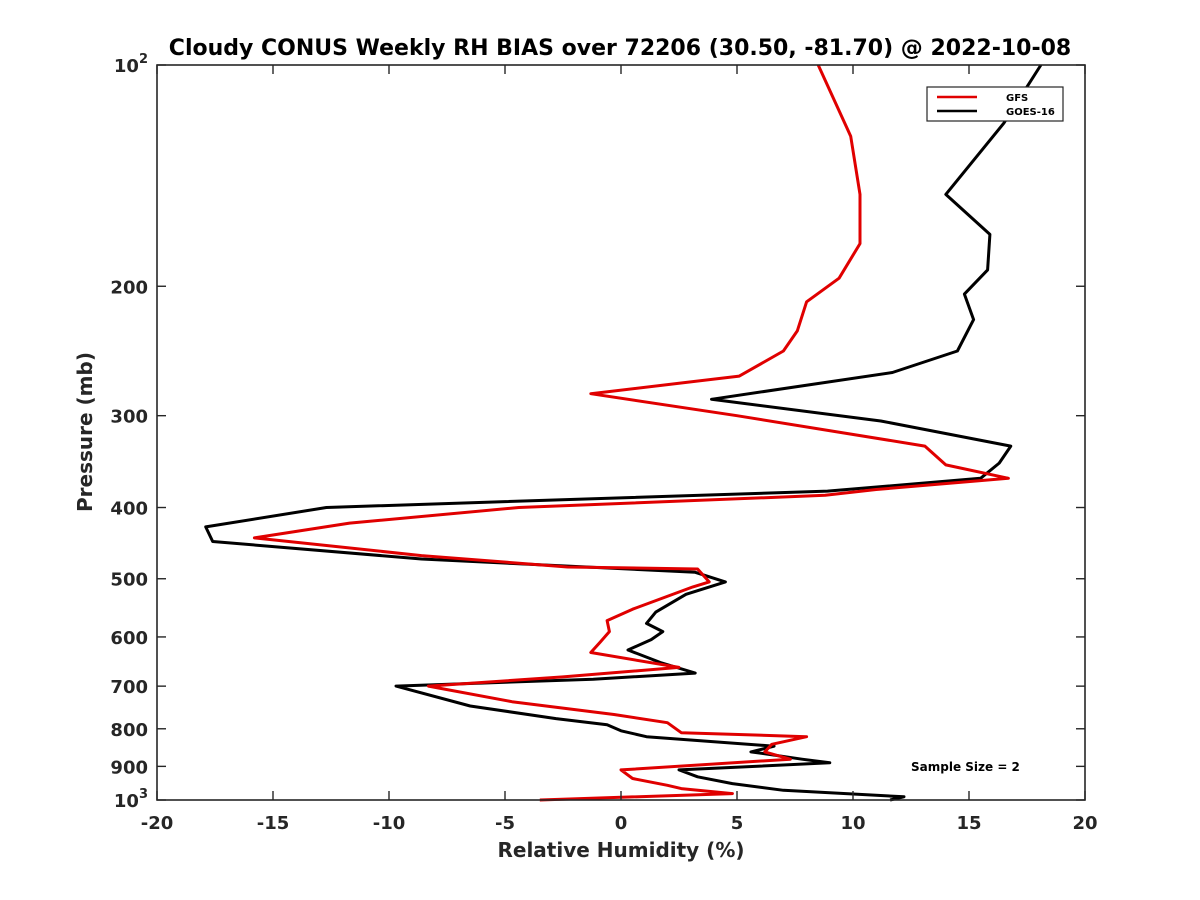 The height and width of the screenshot is (900, 1200). Describe the element at coordinates (129, 580) in the screenshot. I see `y-tick-label: 500` at that location.